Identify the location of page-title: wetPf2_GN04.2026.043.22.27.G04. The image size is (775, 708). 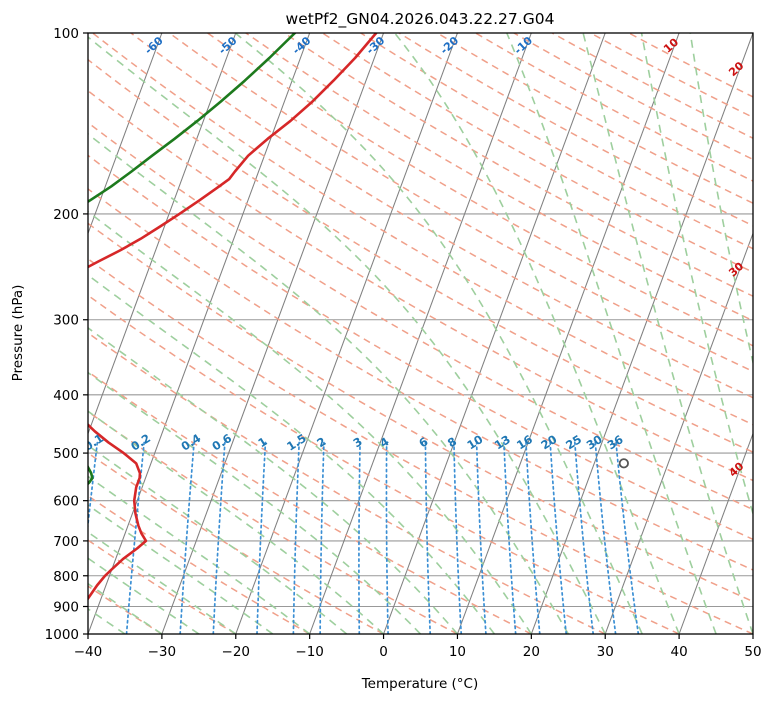
(420, 19).